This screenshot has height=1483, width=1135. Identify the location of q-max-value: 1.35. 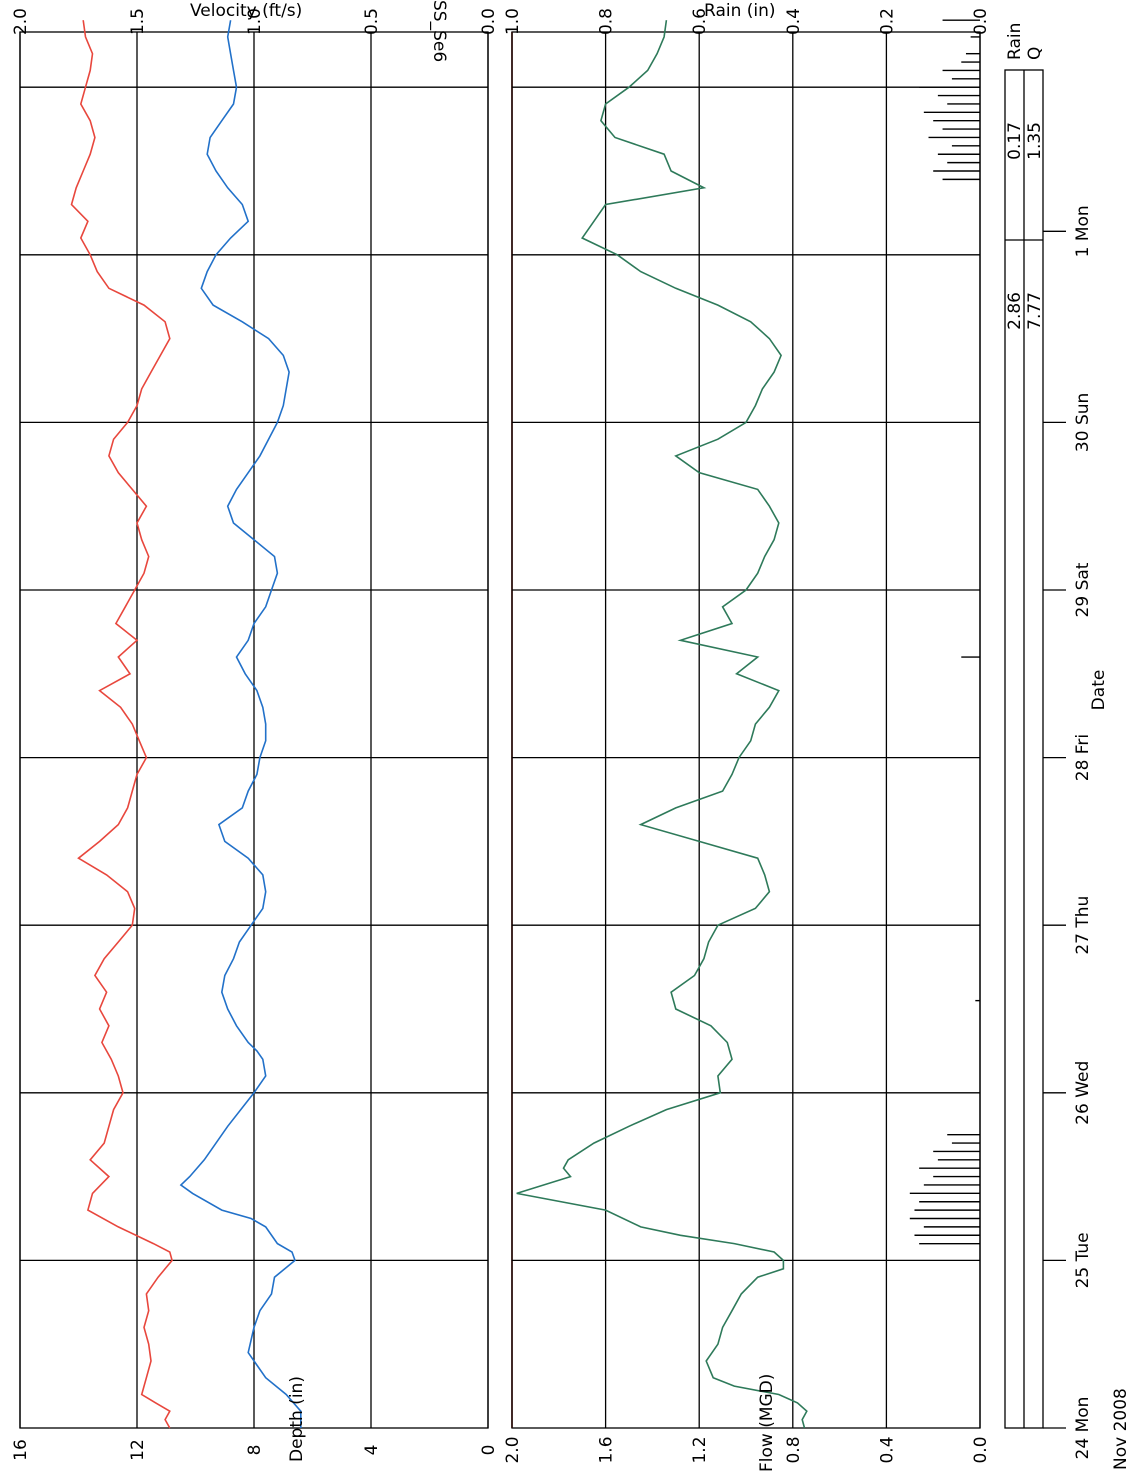
(1035, 141).